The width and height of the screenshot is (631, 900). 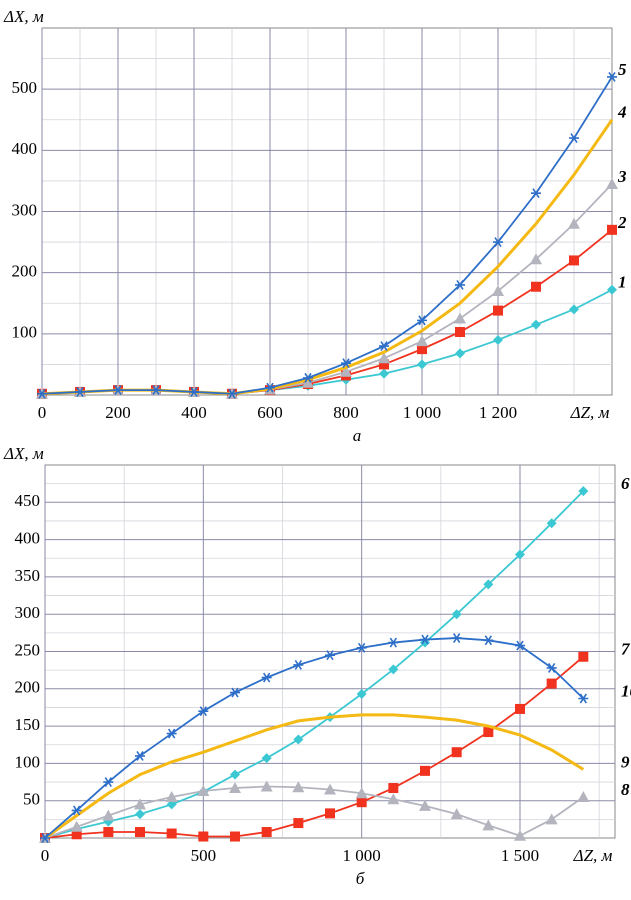 What do you see at coordinates (204, 855) in the screenshot?
I see `x-tick-label: 500` at bounding box center [204, 855].